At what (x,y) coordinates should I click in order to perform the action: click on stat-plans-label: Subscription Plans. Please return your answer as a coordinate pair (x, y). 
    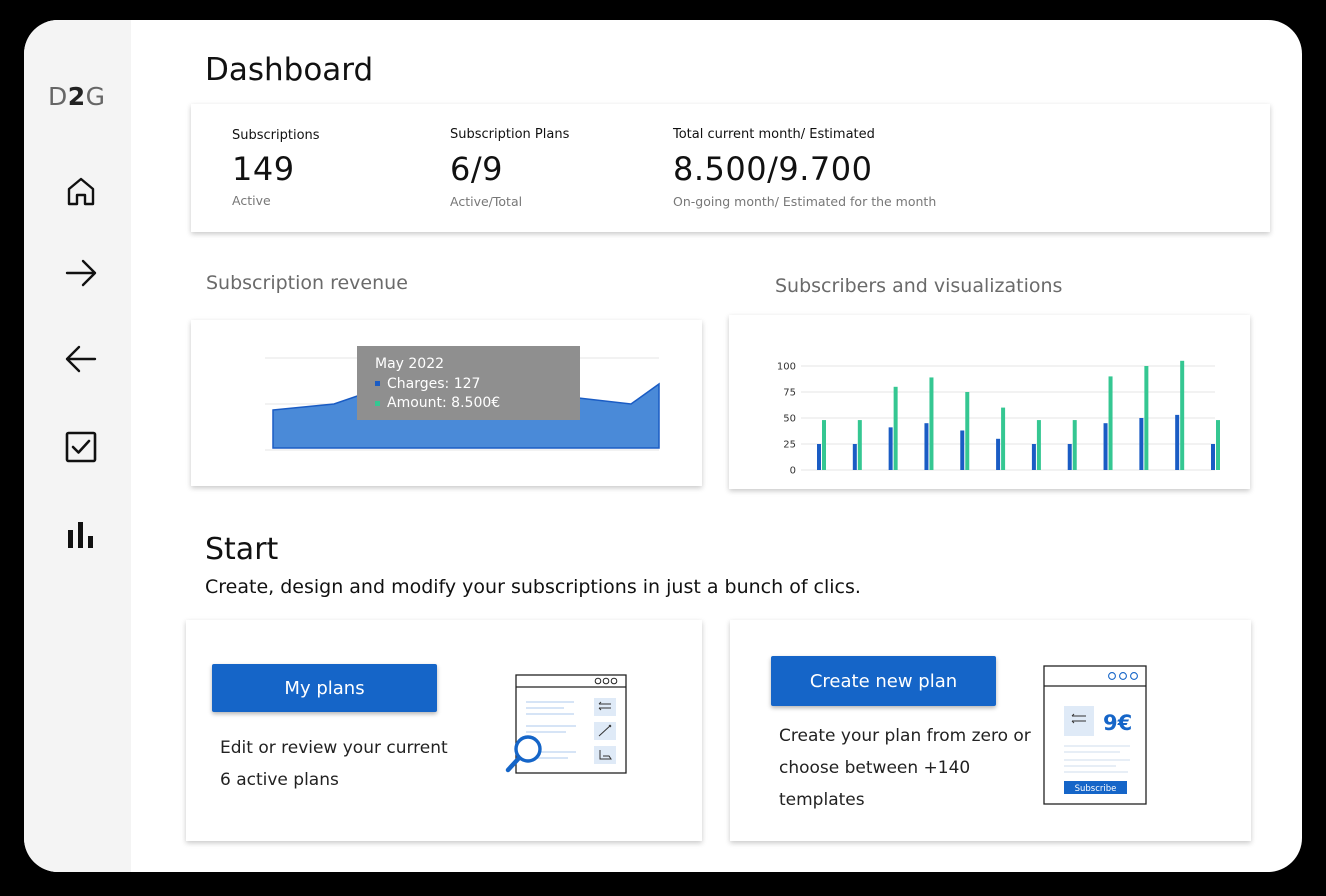
    Looking at the image, I should click on (510, 134).